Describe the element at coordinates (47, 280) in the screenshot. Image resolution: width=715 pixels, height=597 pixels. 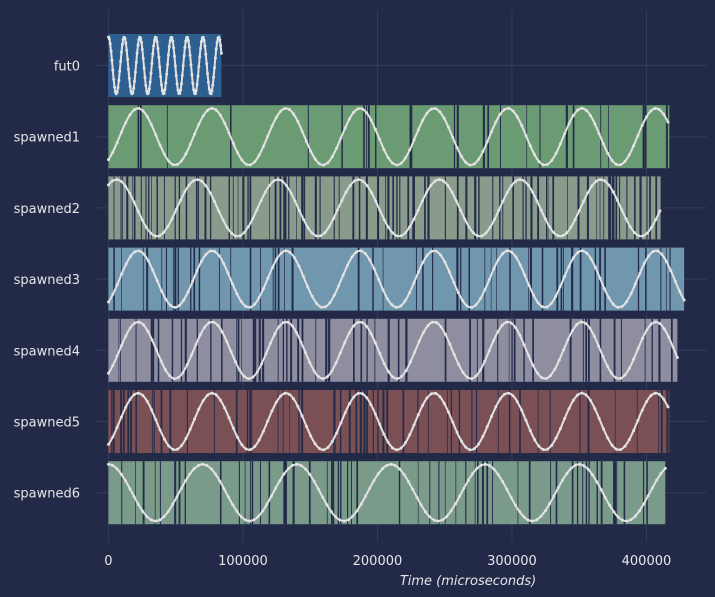
I see `row-label: spawned3` at that location.